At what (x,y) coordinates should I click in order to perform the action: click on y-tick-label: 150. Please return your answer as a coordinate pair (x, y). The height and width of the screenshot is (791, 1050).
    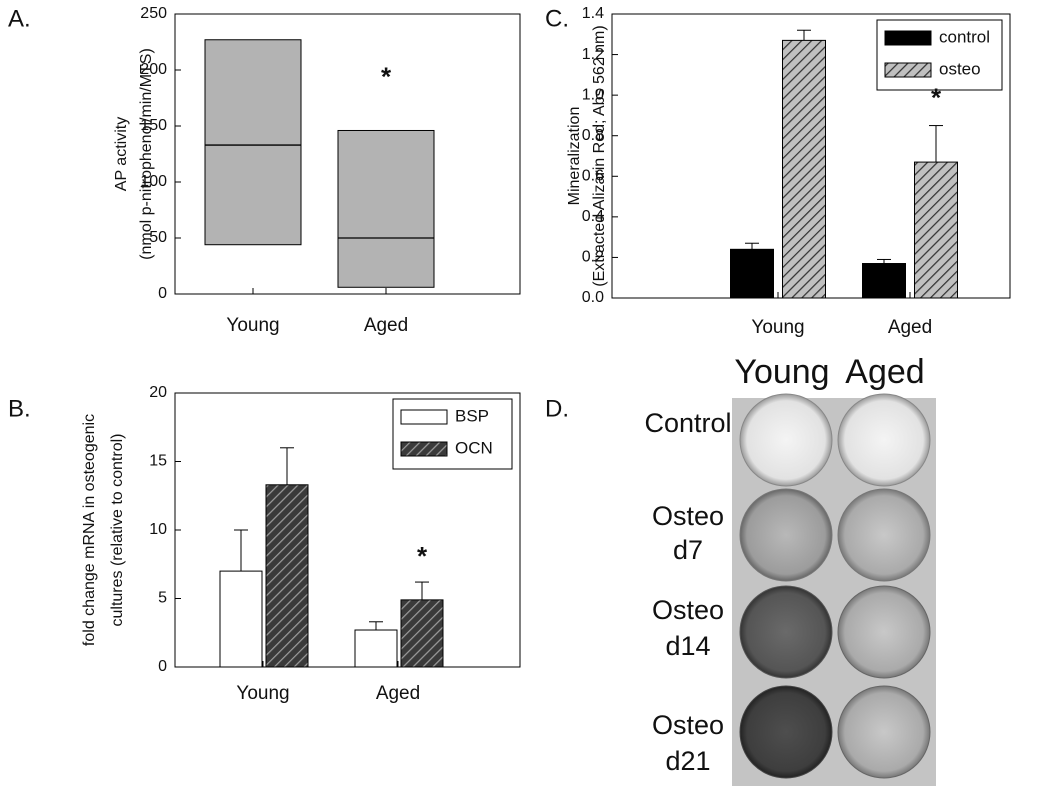
    Looking at the image, I should click on (153, 125).